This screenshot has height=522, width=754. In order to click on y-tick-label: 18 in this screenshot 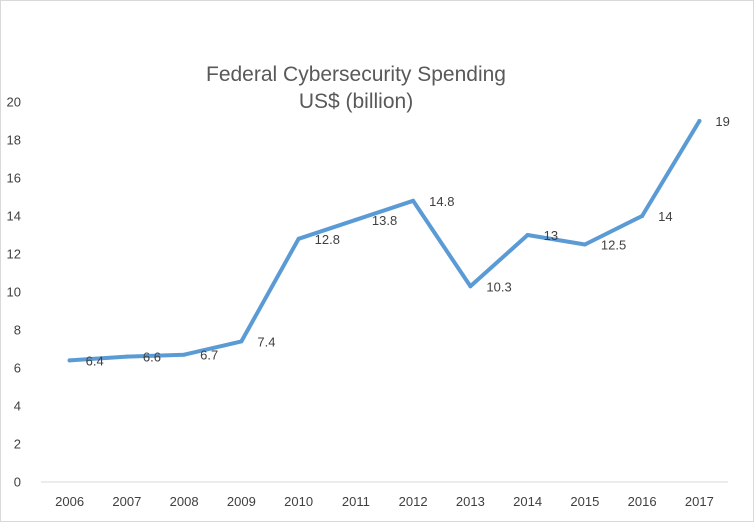, I will do `click(14, 140)`.